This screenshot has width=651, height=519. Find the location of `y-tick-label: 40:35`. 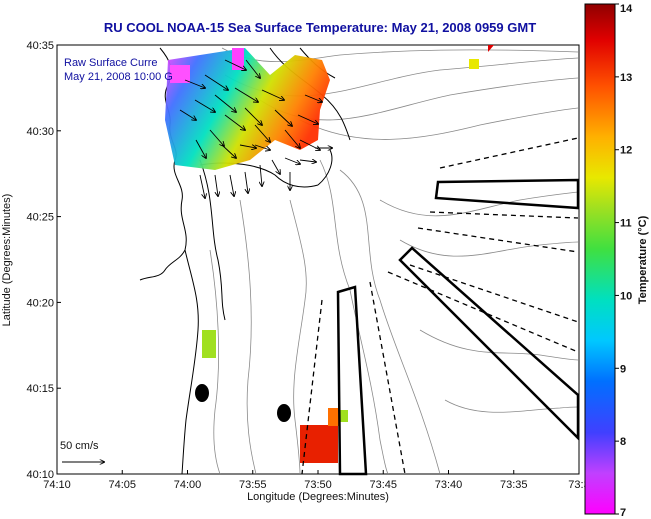

y-tick-label: 40:35 is located at coordinates (40, 46).